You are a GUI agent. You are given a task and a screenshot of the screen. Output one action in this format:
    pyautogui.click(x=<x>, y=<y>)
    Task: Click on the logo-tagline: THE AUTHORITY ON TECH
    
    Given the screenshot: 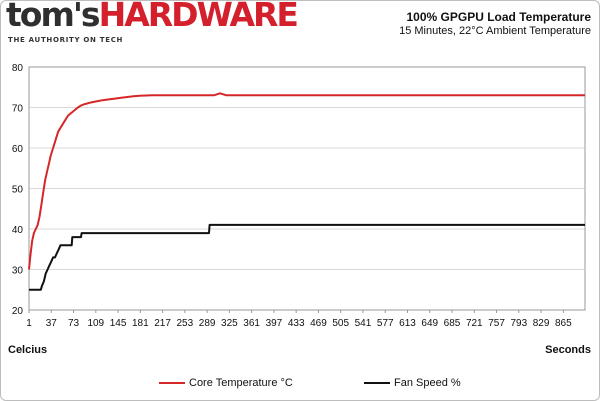 What is the action you would take?
    pyautogui.click(x=66, y=40)
    